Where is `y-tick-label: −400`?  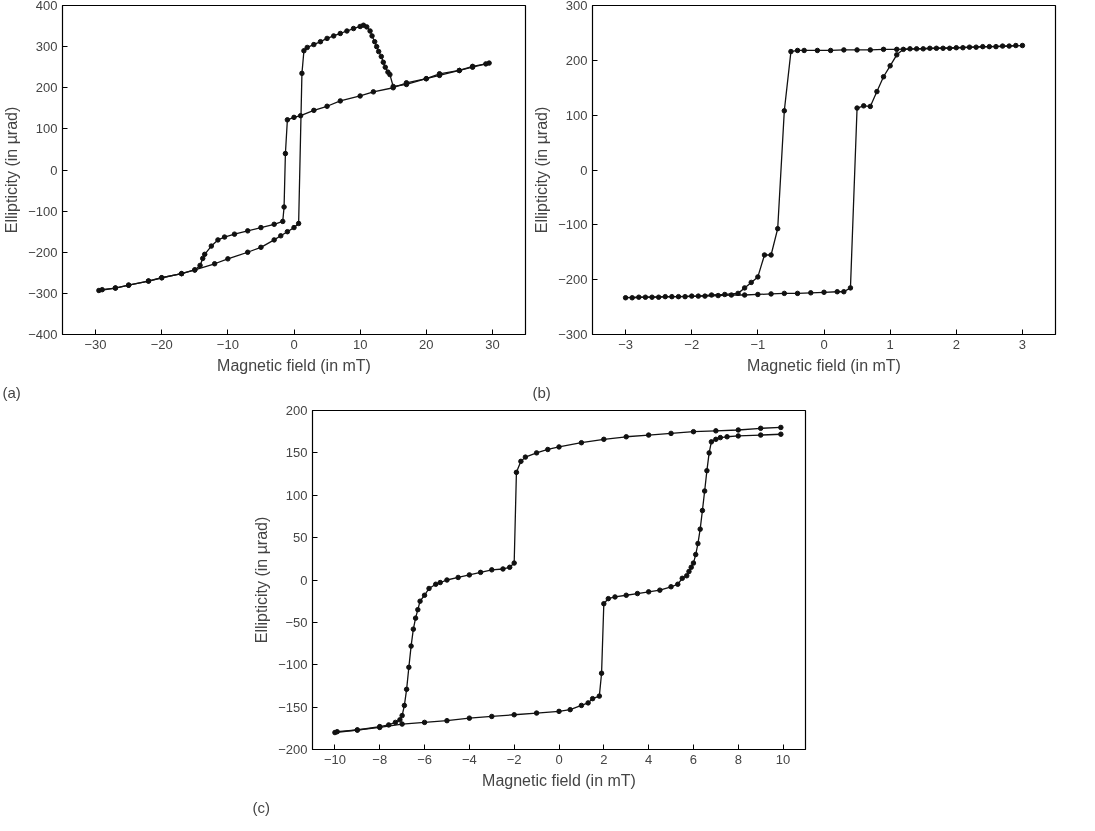
y-tick-label: −400 is located at coordinates (43, 334).